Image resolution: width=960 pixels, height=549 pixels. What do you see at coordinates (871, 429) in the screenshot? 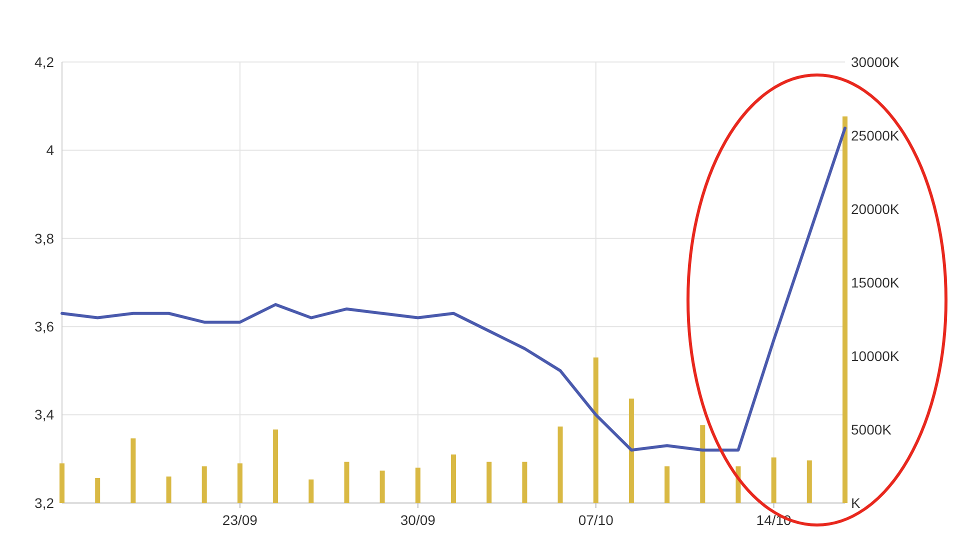
I see `y2-tick-label: 5000K` at bounding box center [871, 429].